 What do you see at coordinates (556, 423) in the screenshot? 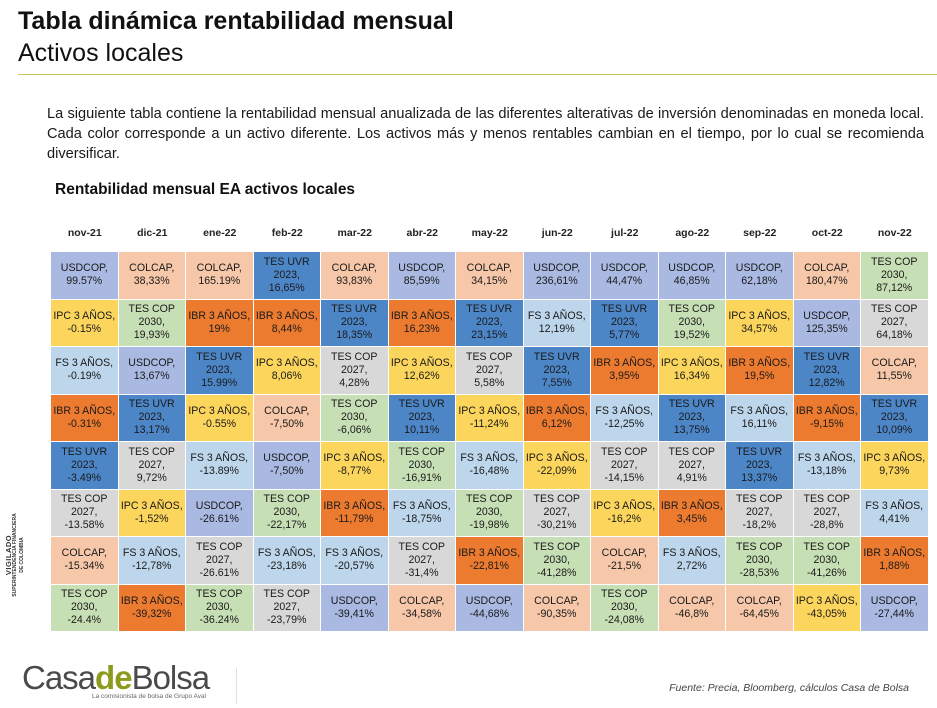
I see `cell-text: 6,12%` at bounding box center [556, 423].